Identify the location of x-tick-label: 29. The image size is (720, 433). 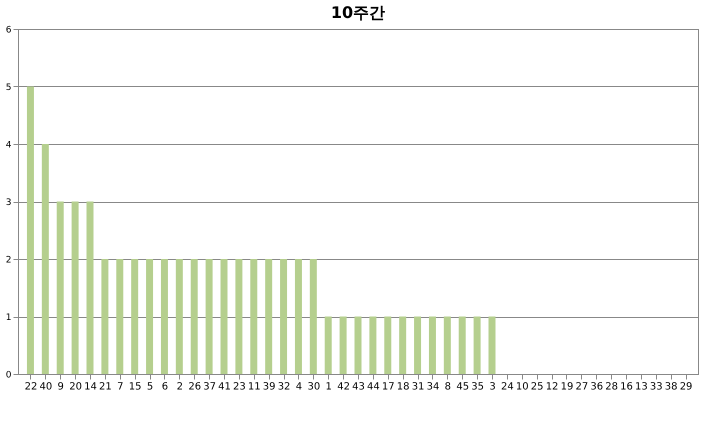
(686, 387).